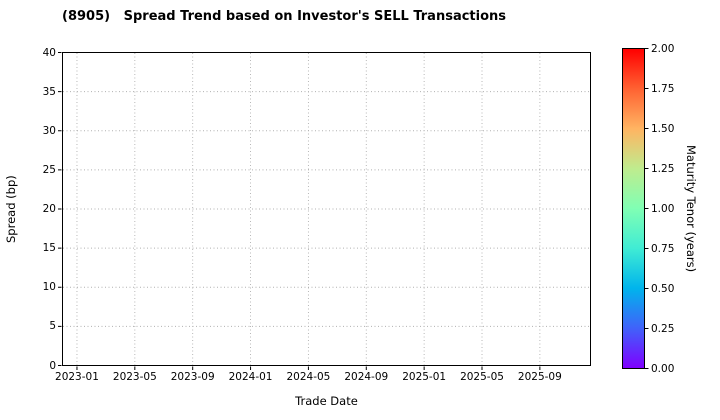 The image size is (720, 420). Describe the element at coordinates (49, 91) in the screenshot. I see `y-tick-label: 35` at that location.